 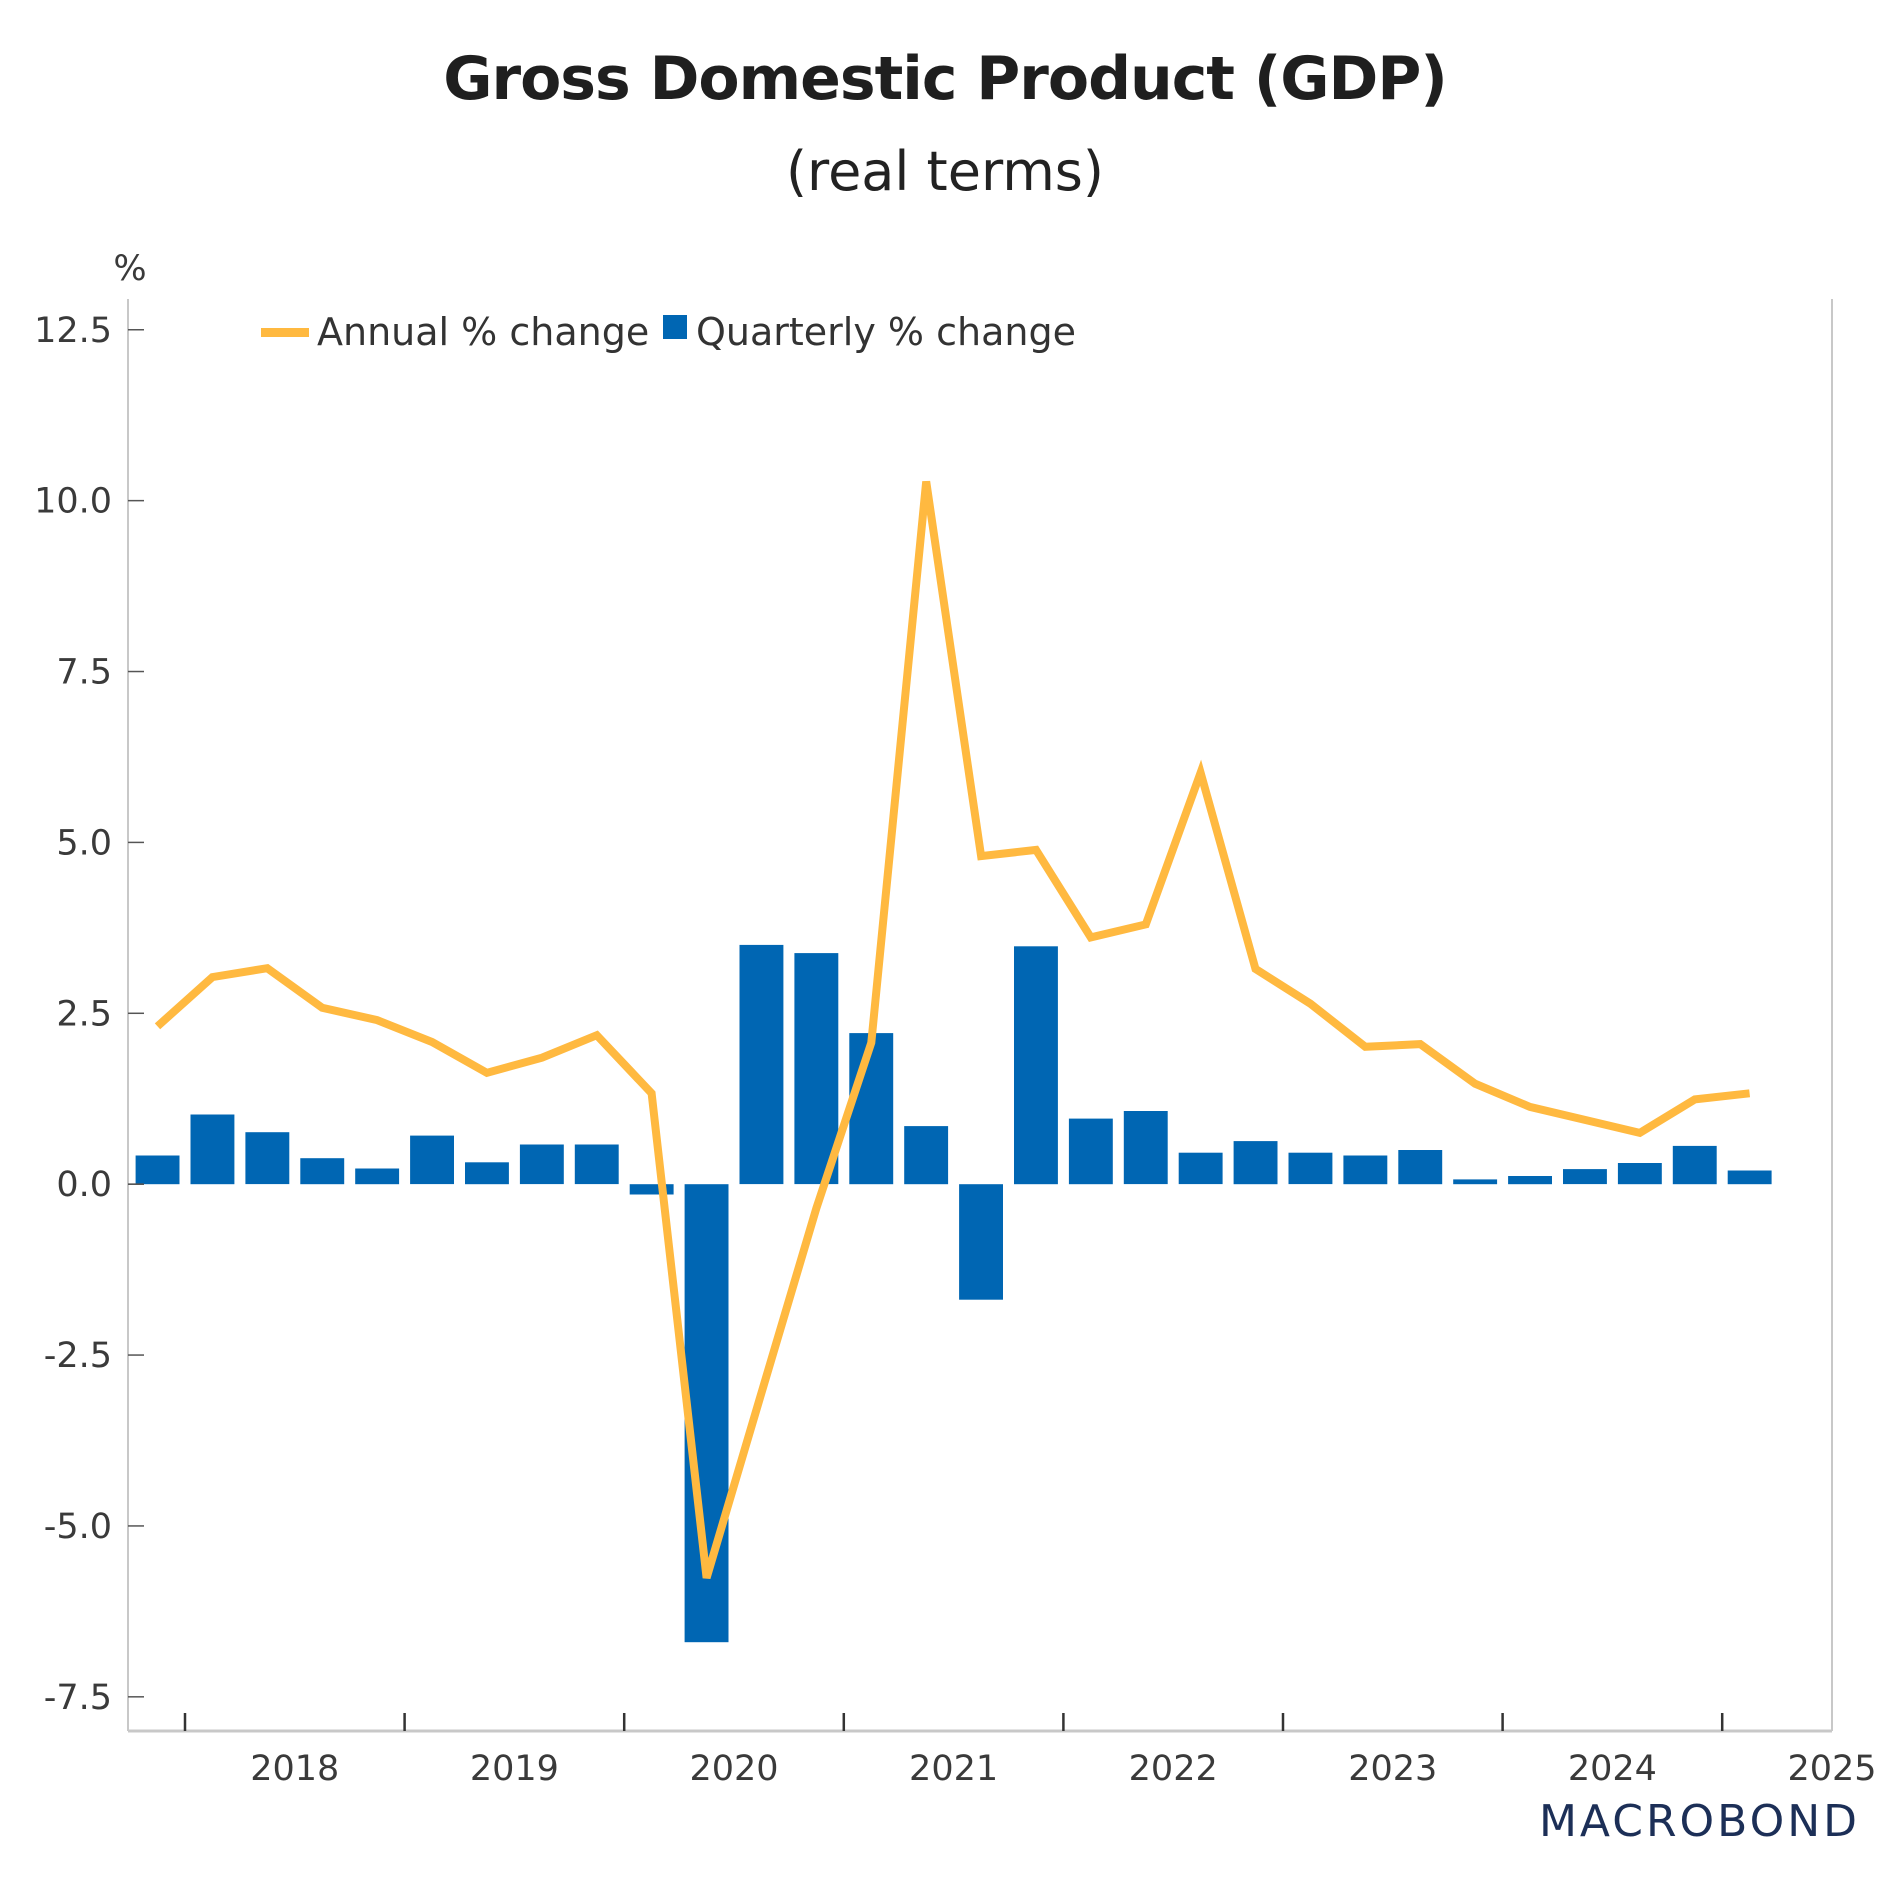 What do you see at coordinates (212, 1149) in the screenshot?
I see `quarterly-bar-2018Q1` at bounding box center [212, 1149].